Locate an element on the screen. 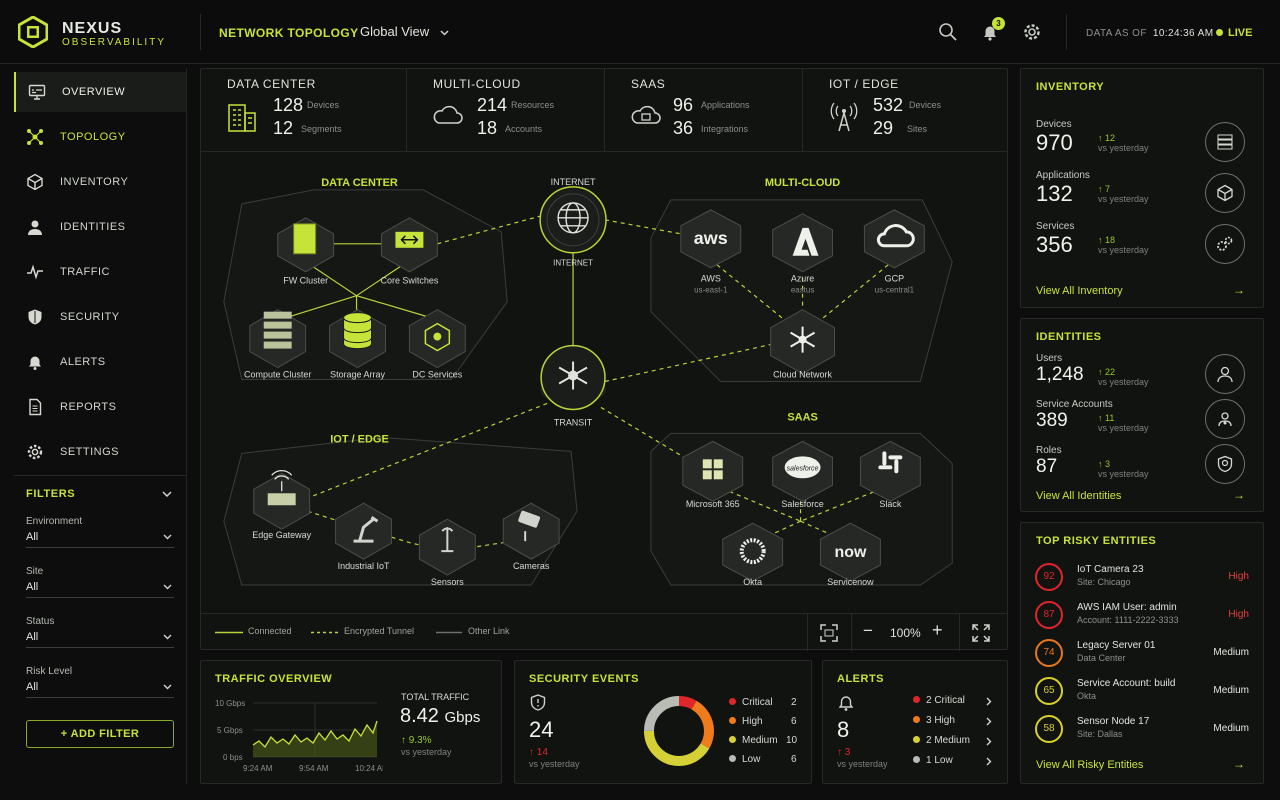 The image size is (1280, 800). panel-title: SECURITY EVENTS is located at coordinates (584, 679).